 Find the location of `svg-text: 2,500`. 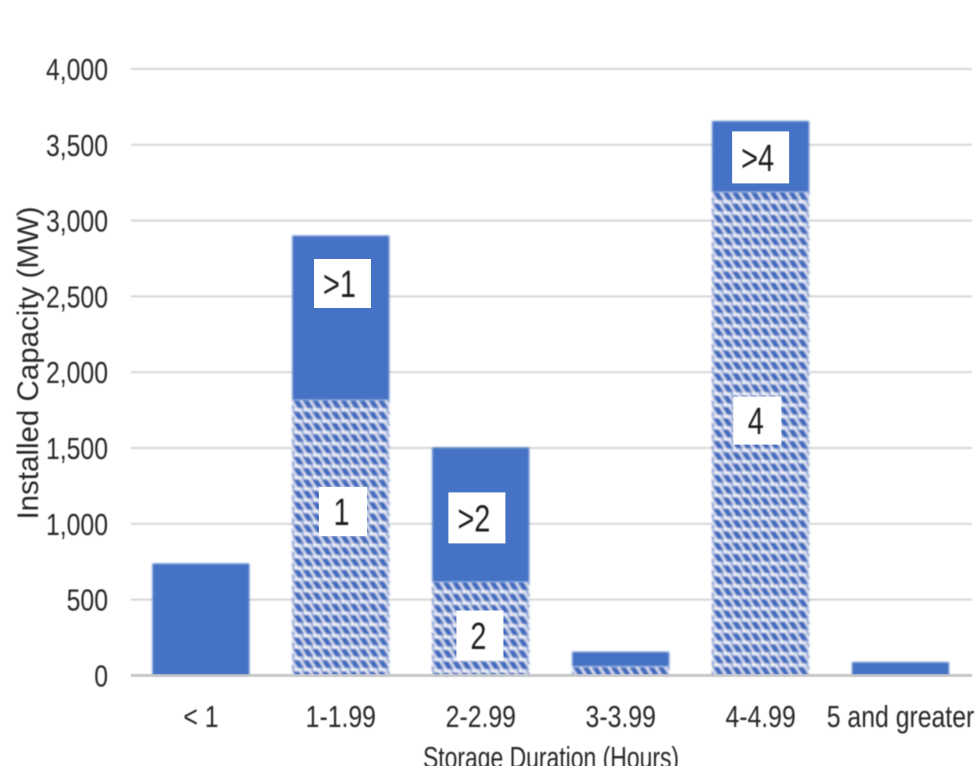

svg-text: 2,500 is located at coordinates (77, 297).